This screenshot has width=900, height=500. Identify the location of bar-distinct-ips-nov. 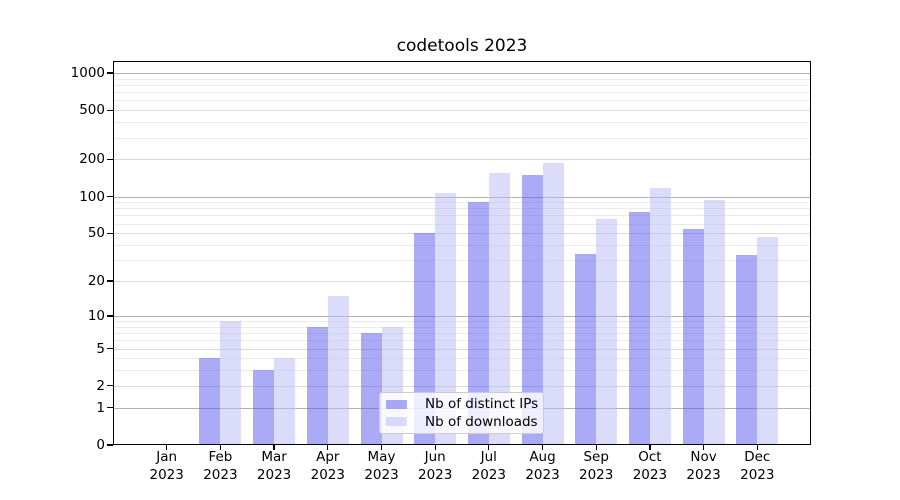
(693, 337).